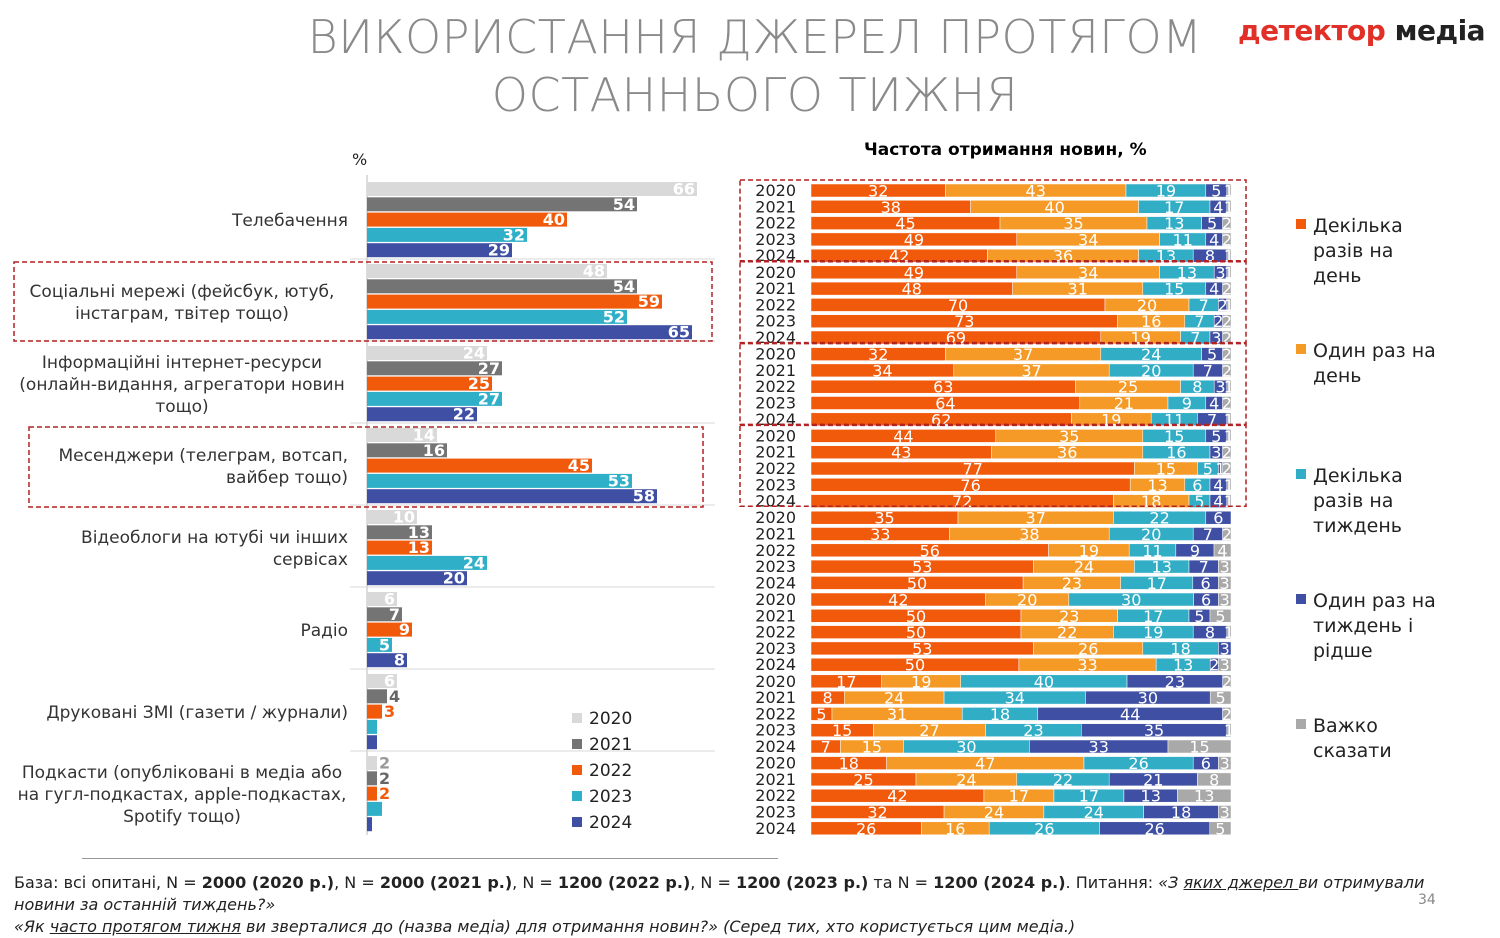  Describe the element at coordinates (901, 882) in the screenshot. I see `footer-sep4: та N =` at that location.